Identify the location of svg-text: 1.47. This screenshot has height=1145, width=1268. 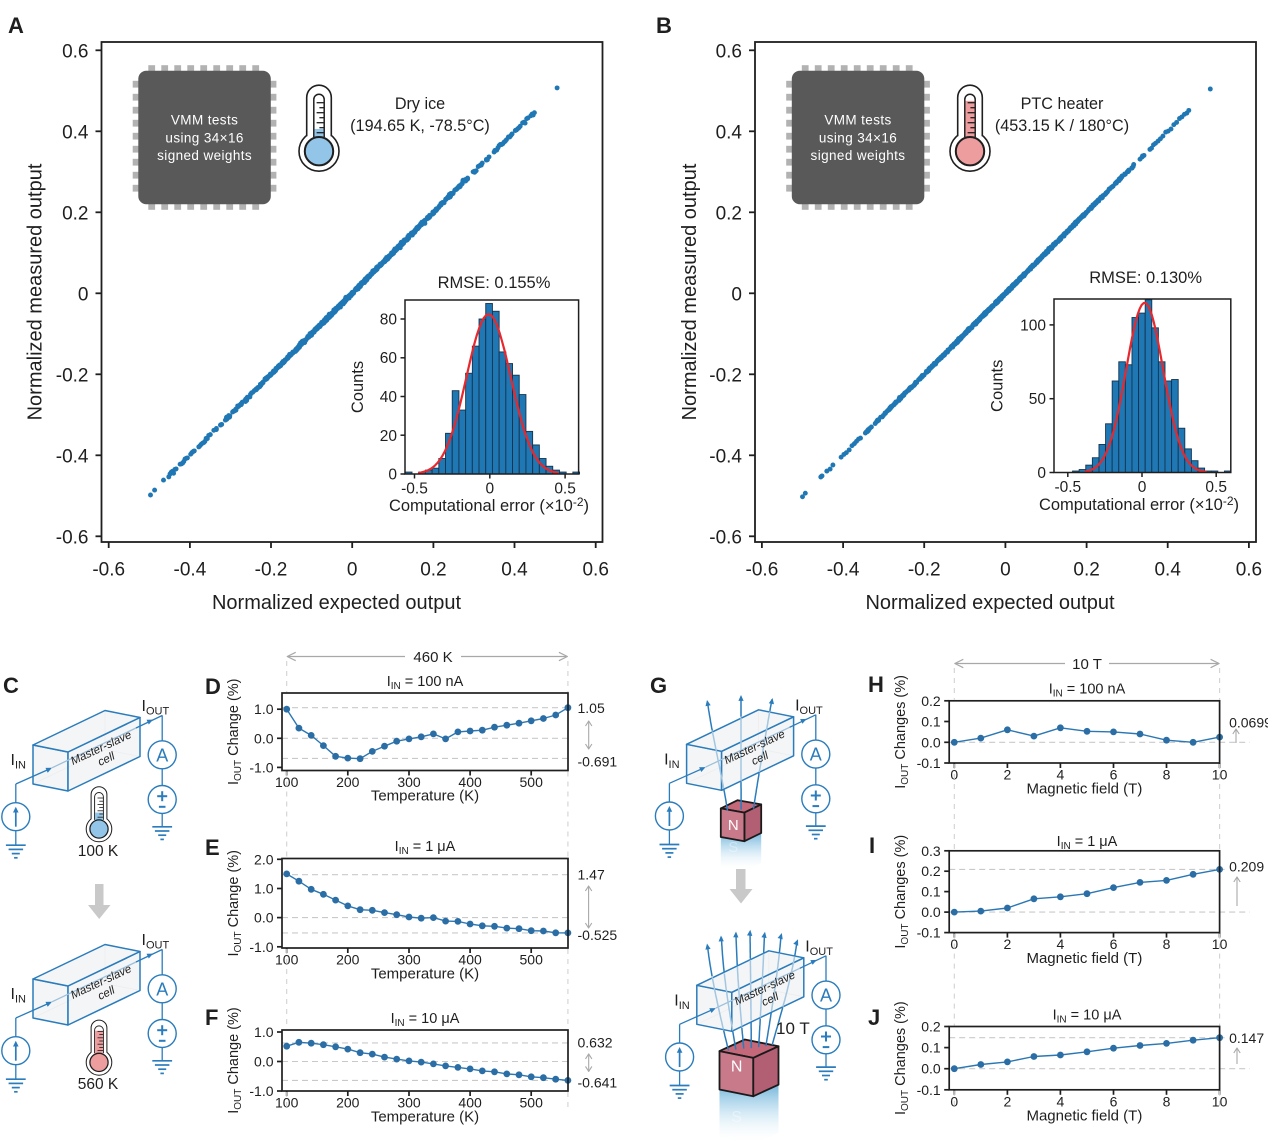
(591, 875).